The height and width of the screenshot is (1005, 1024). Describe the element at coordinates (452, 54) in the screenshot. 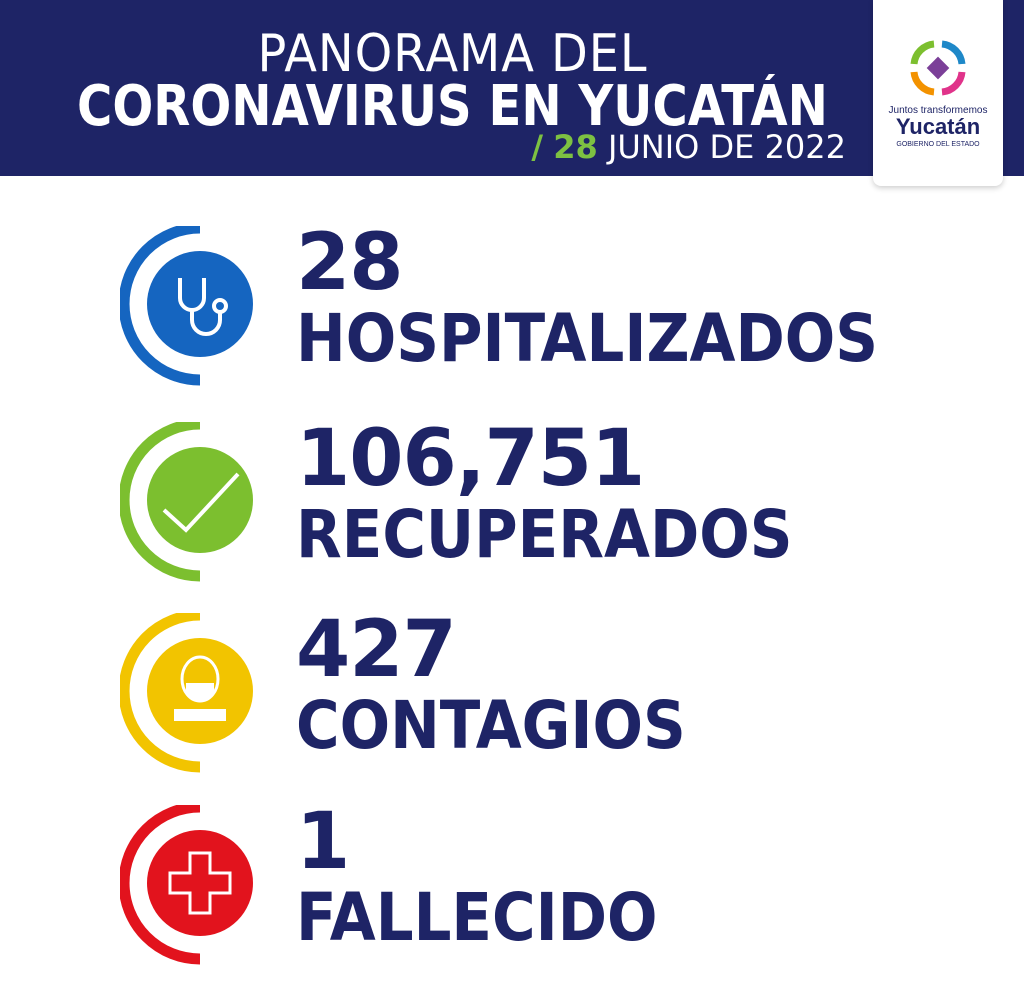

I see `title-line1: PANORAMA DEL` at that location.